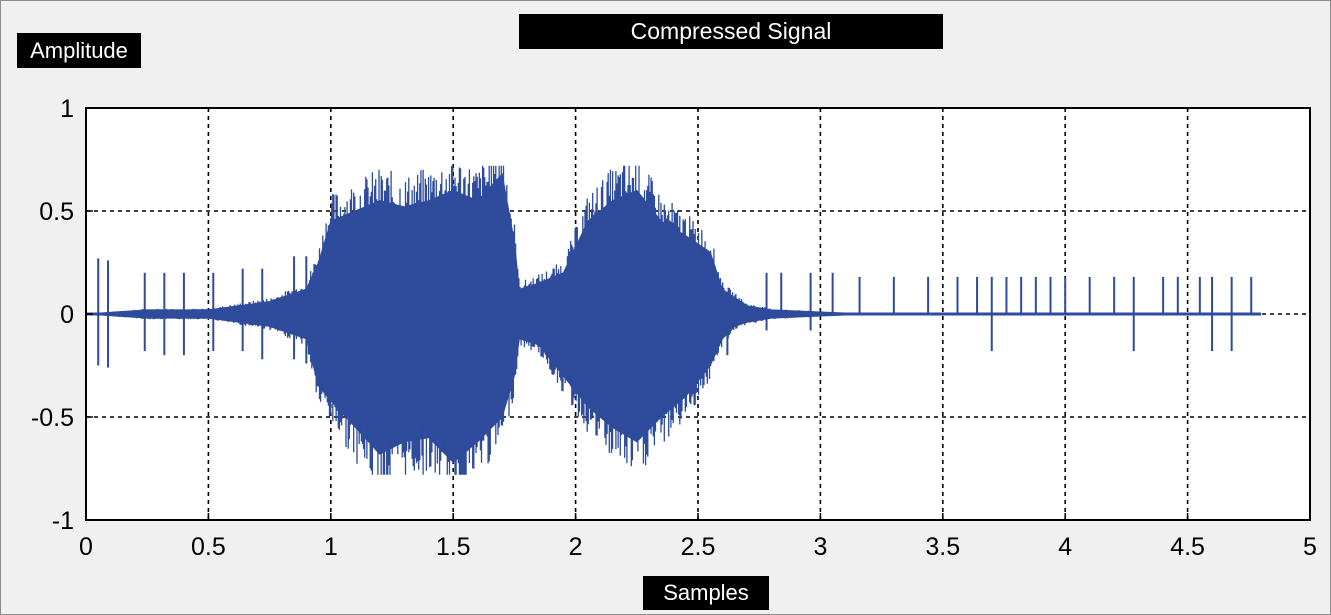 The height and width of the screenshot is (615, 1331). Describe the element at coordinates (731, 31) in the screenshot. I see `chart-title: Compressed Signal` at that location.